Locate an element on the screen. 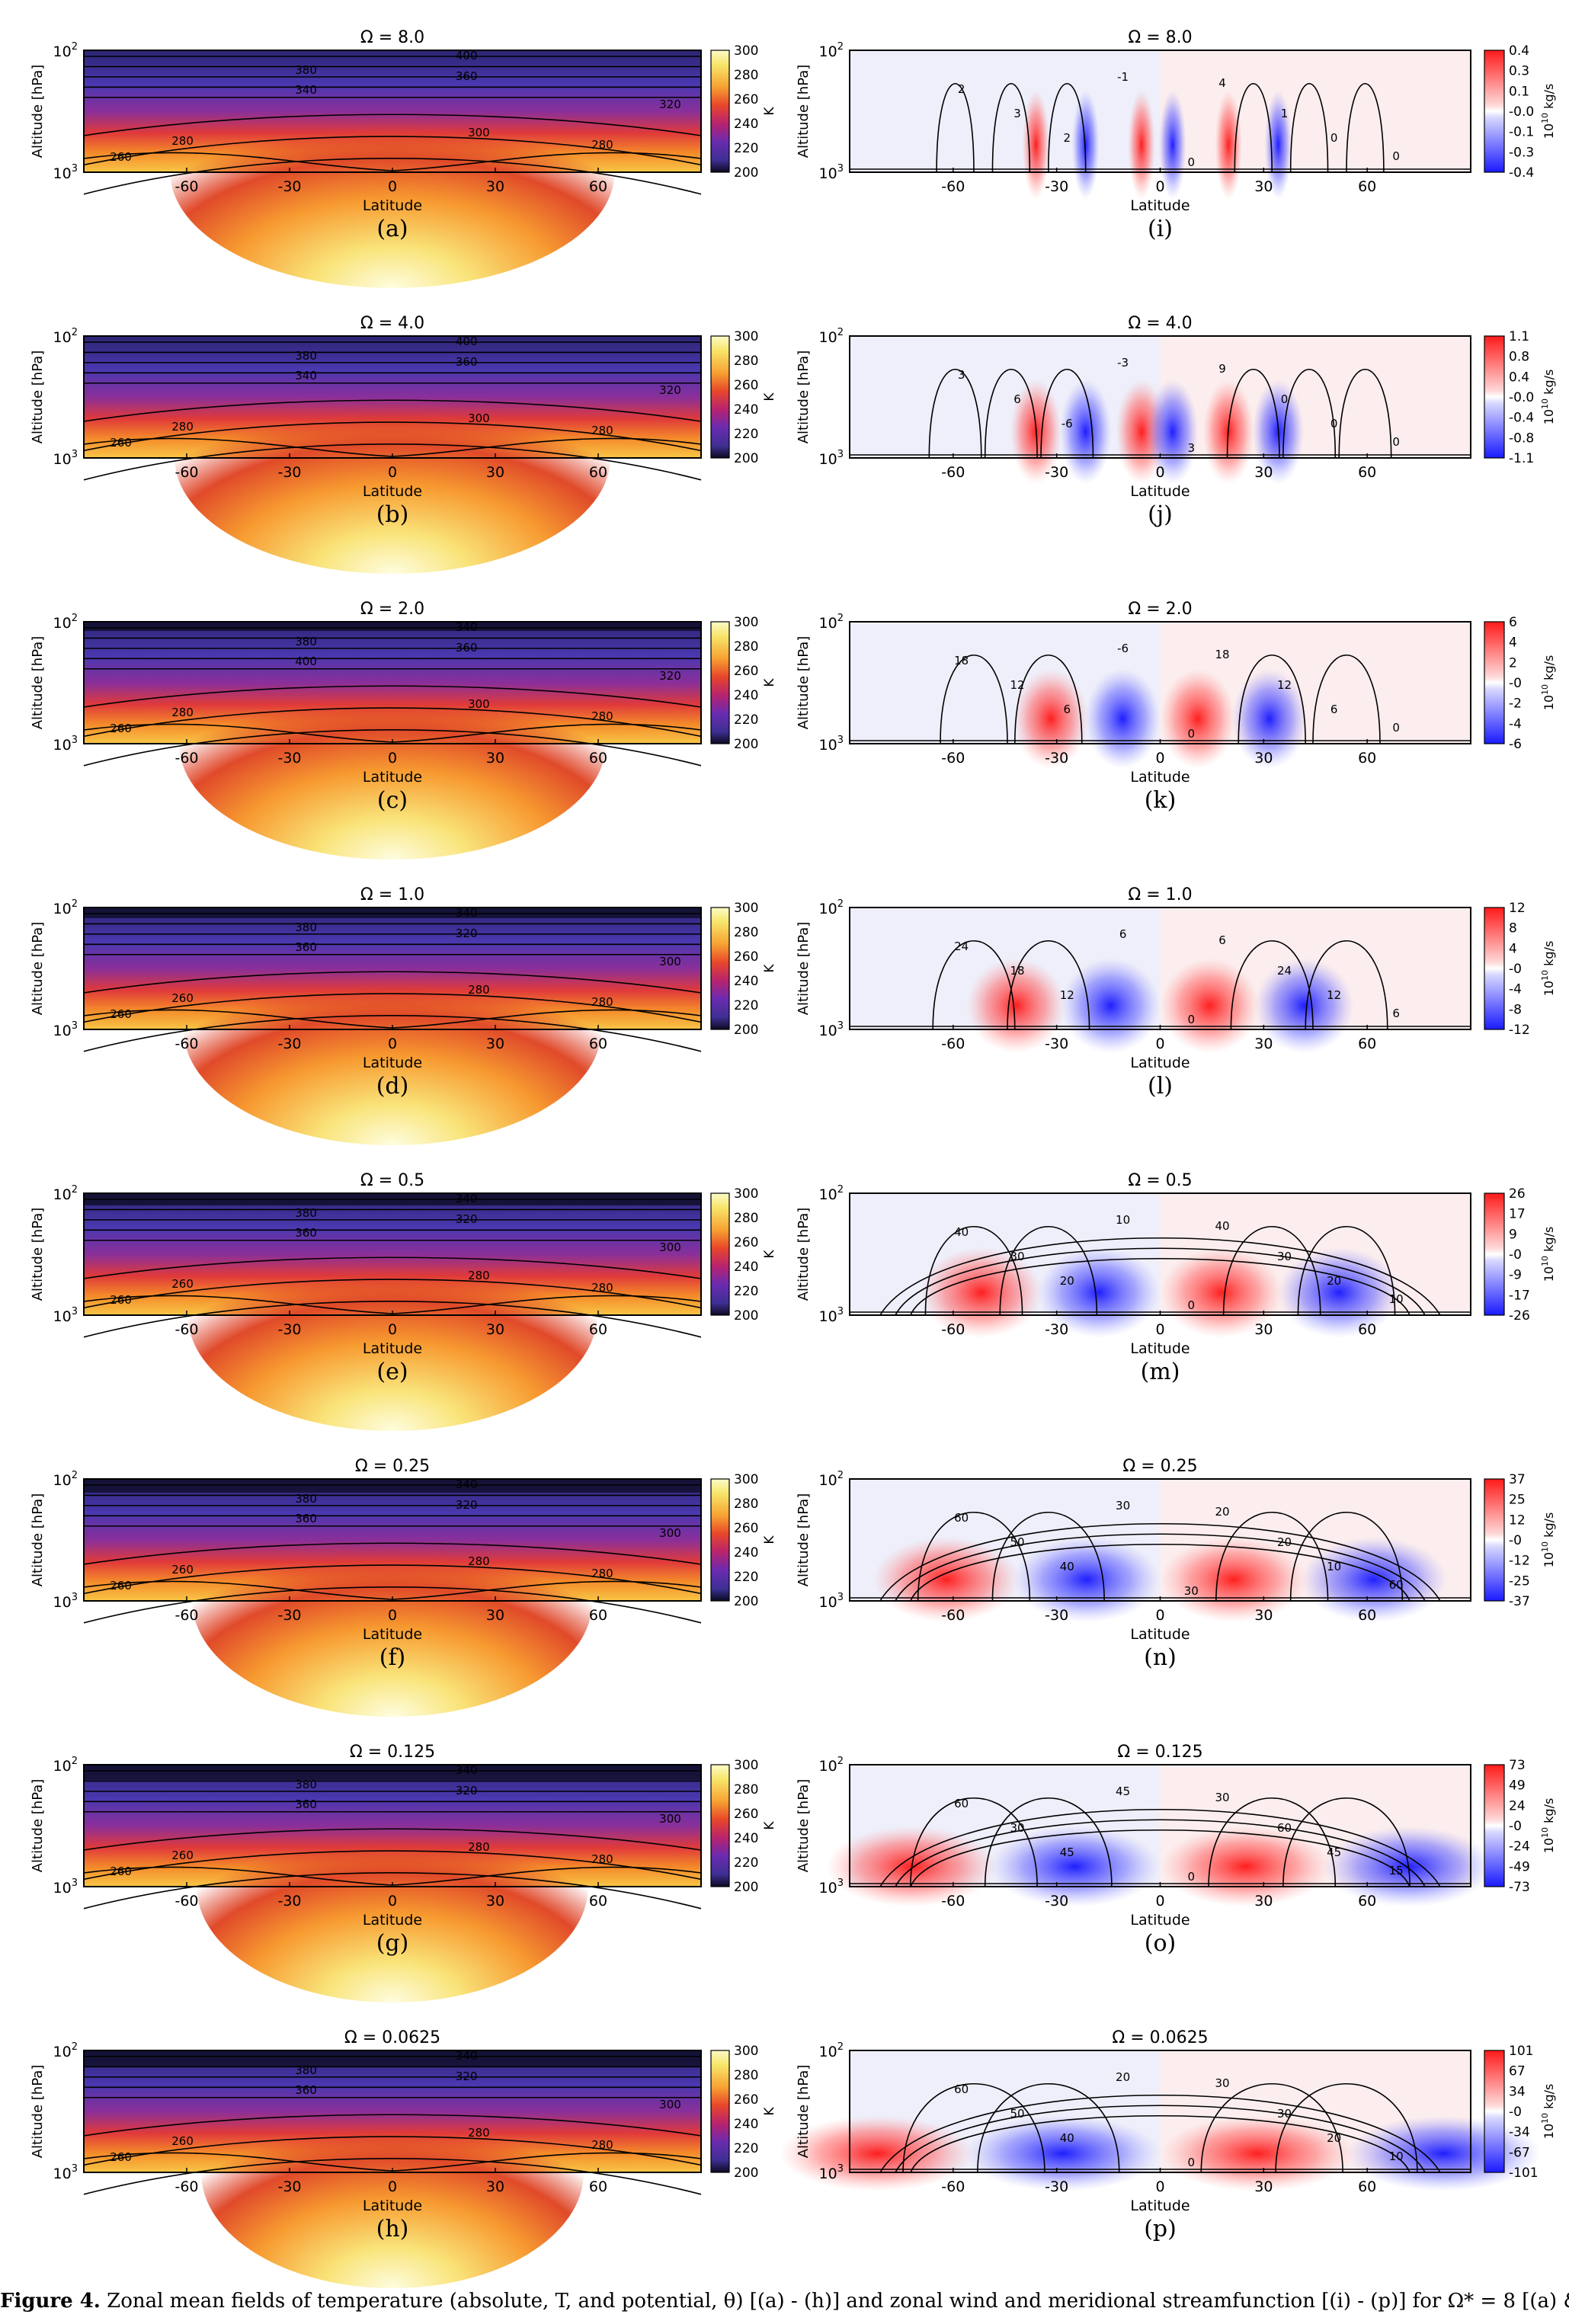 This screenshot has height=2324, width=1569. colorbar-tick-label: -2 is located at coordinates (1515, 704).